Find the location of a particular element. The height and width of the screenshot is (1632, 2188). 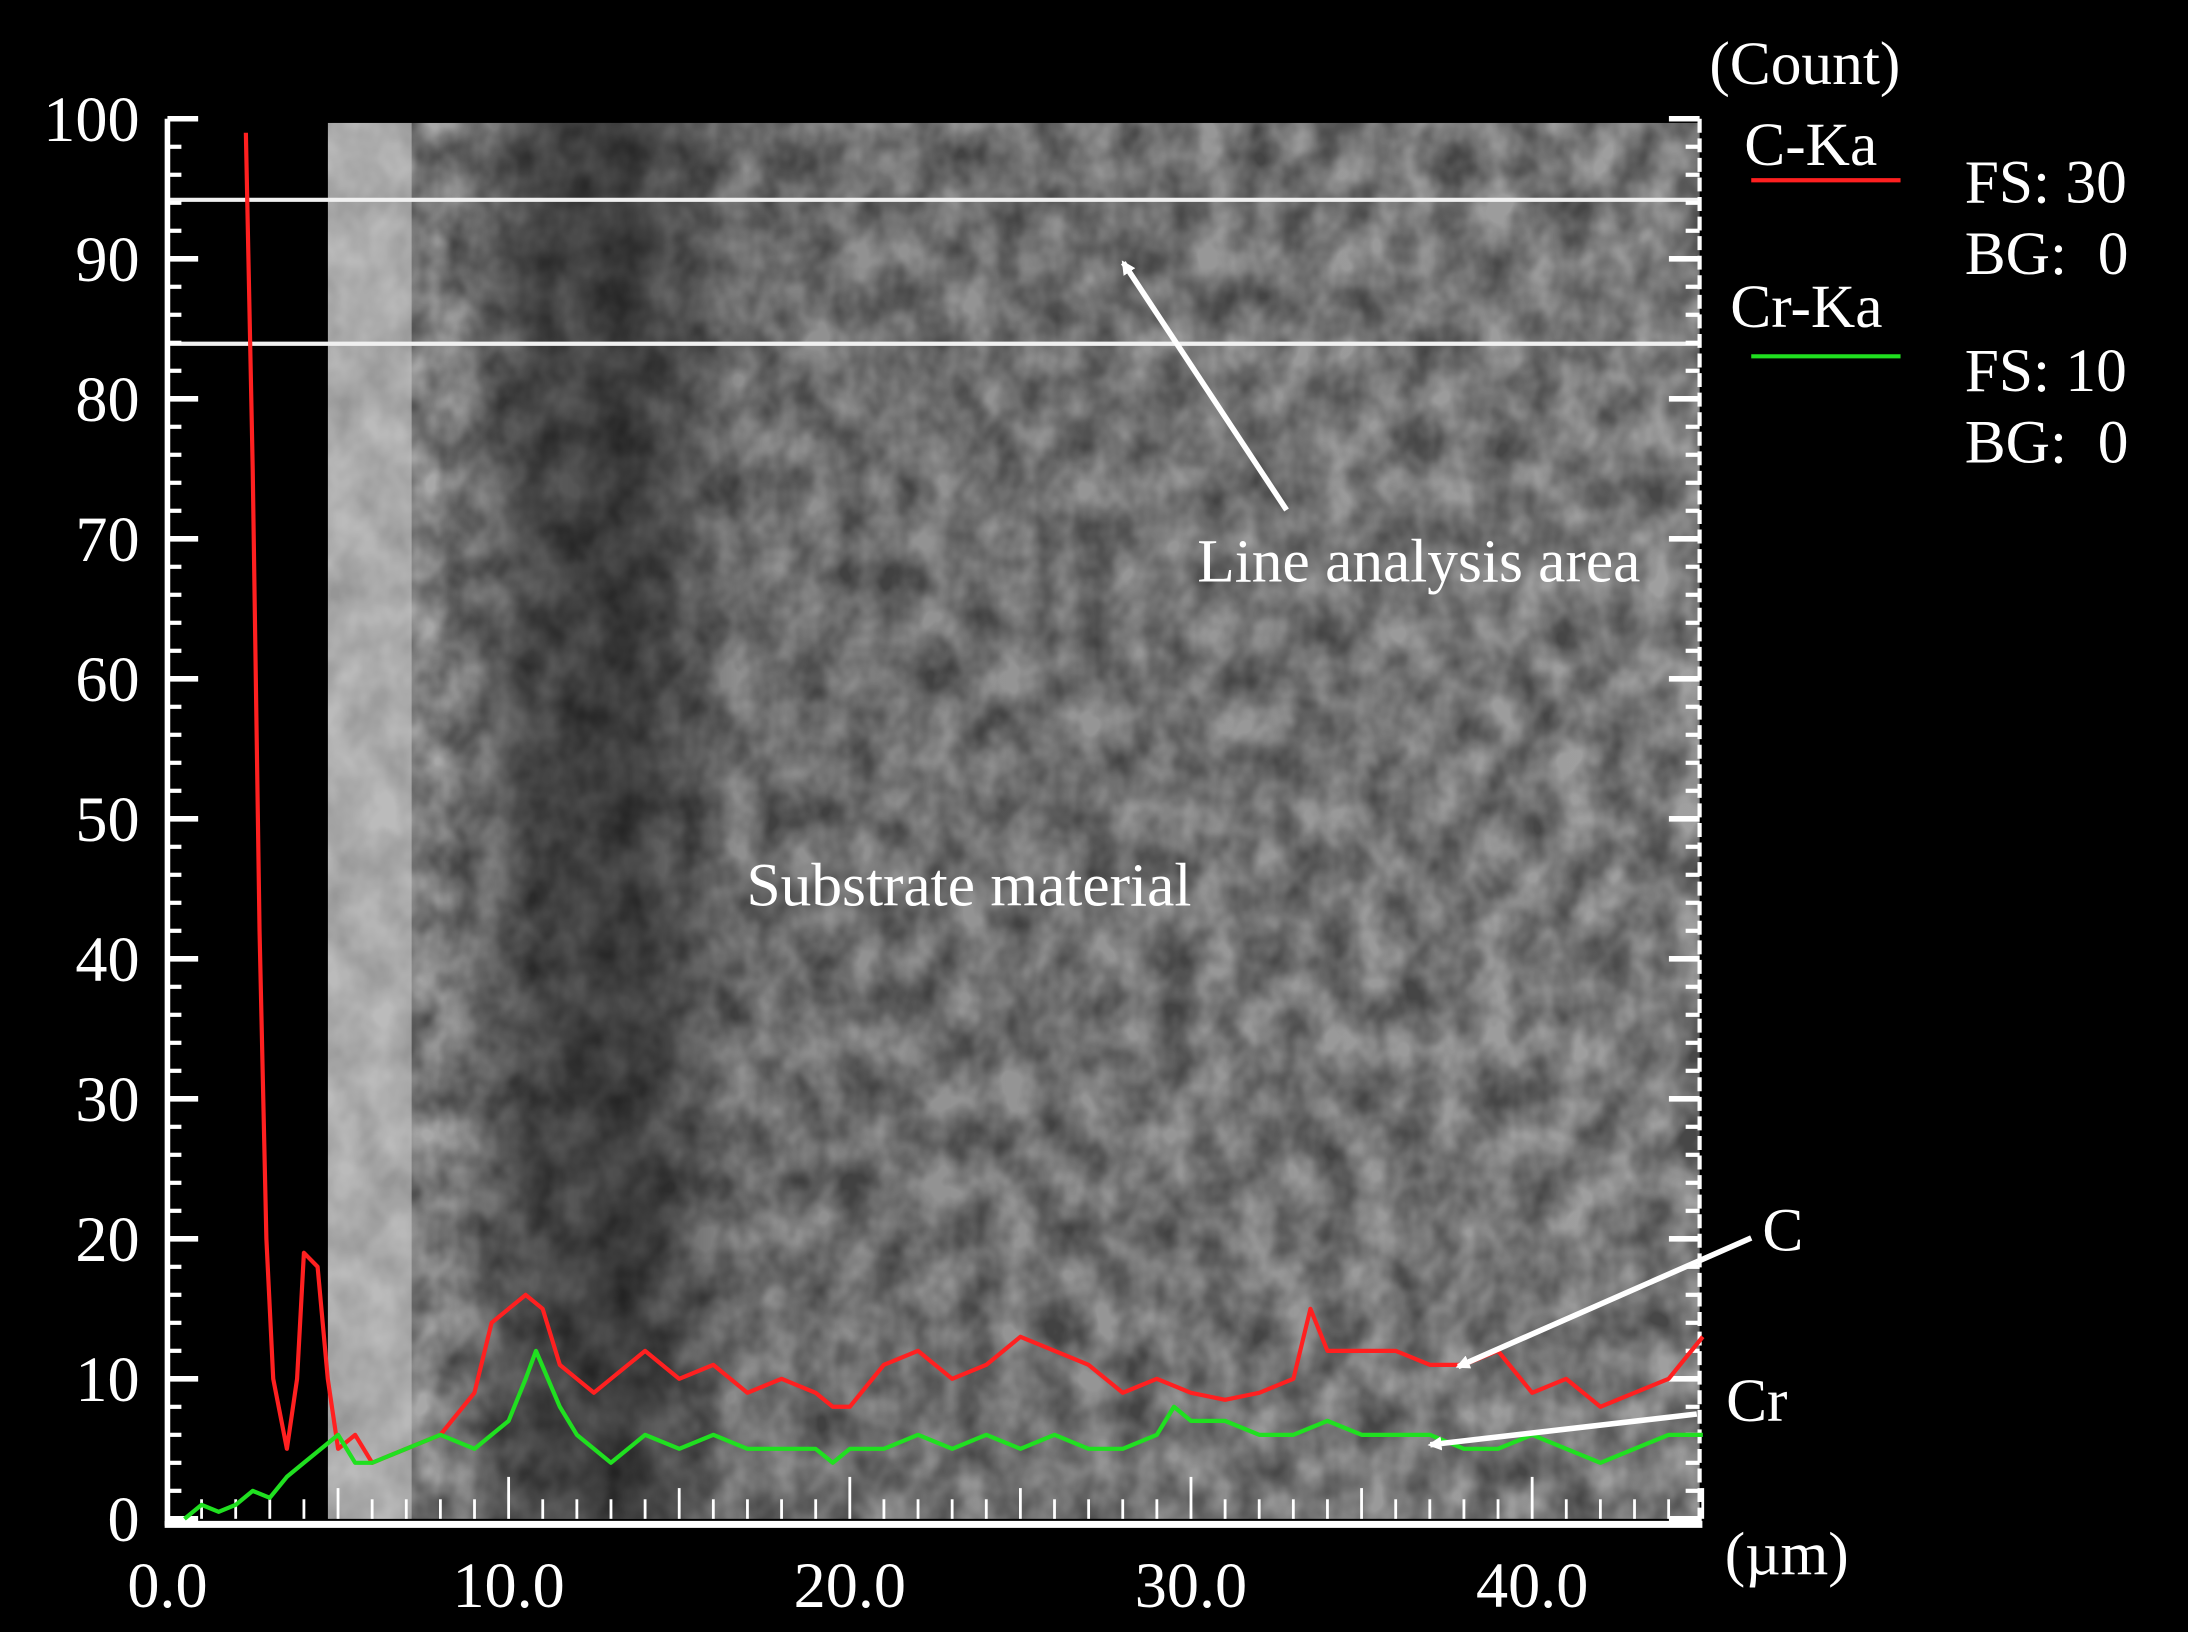

y-tick-label: 30 is located at coordinates (107, 1099).